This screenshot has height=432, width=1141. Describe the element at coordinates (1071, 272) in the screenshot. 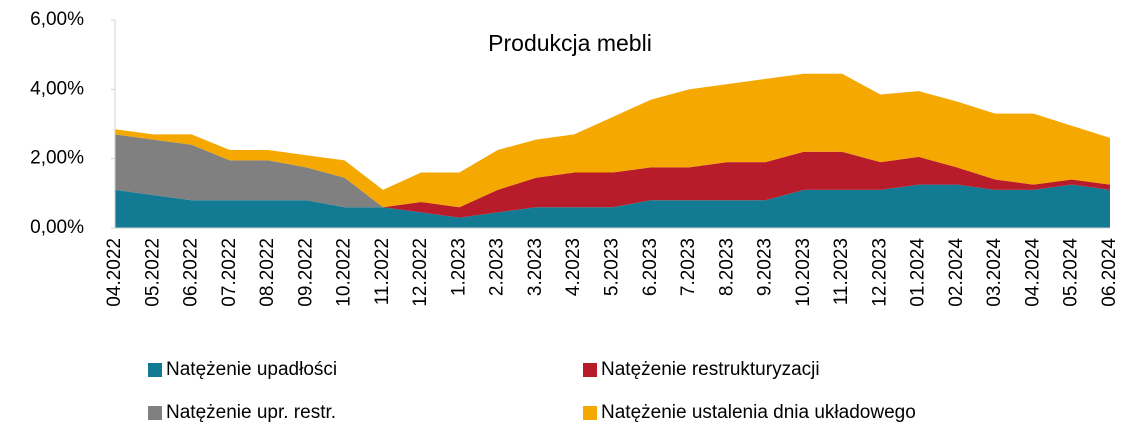

I see `x-tick-label: 05.2024` at that location.